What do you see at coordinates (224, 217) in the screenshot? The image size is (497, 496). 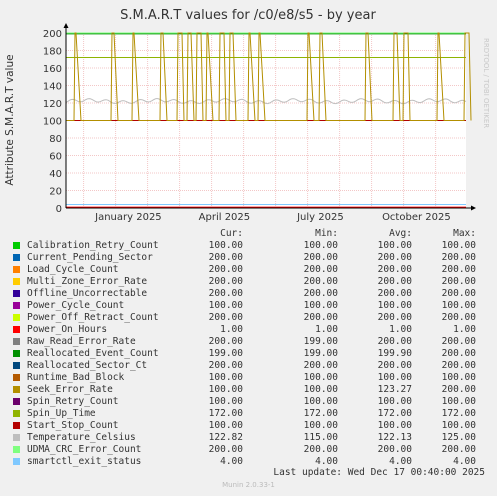 I see `x-tick-label: April 2025` at bounding box center [224, 217].